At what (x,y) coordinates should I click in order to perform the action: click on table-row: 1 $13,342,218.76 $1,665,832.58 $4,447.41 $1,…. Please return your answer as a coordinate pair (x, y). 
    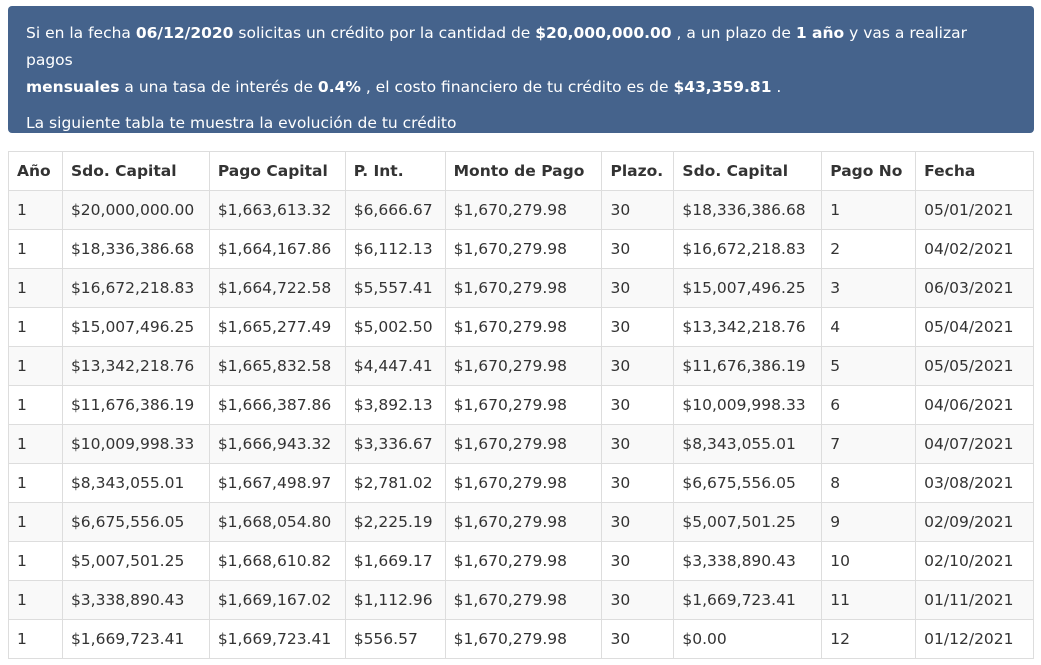
    Looking at the image, I should click on (521, 366).